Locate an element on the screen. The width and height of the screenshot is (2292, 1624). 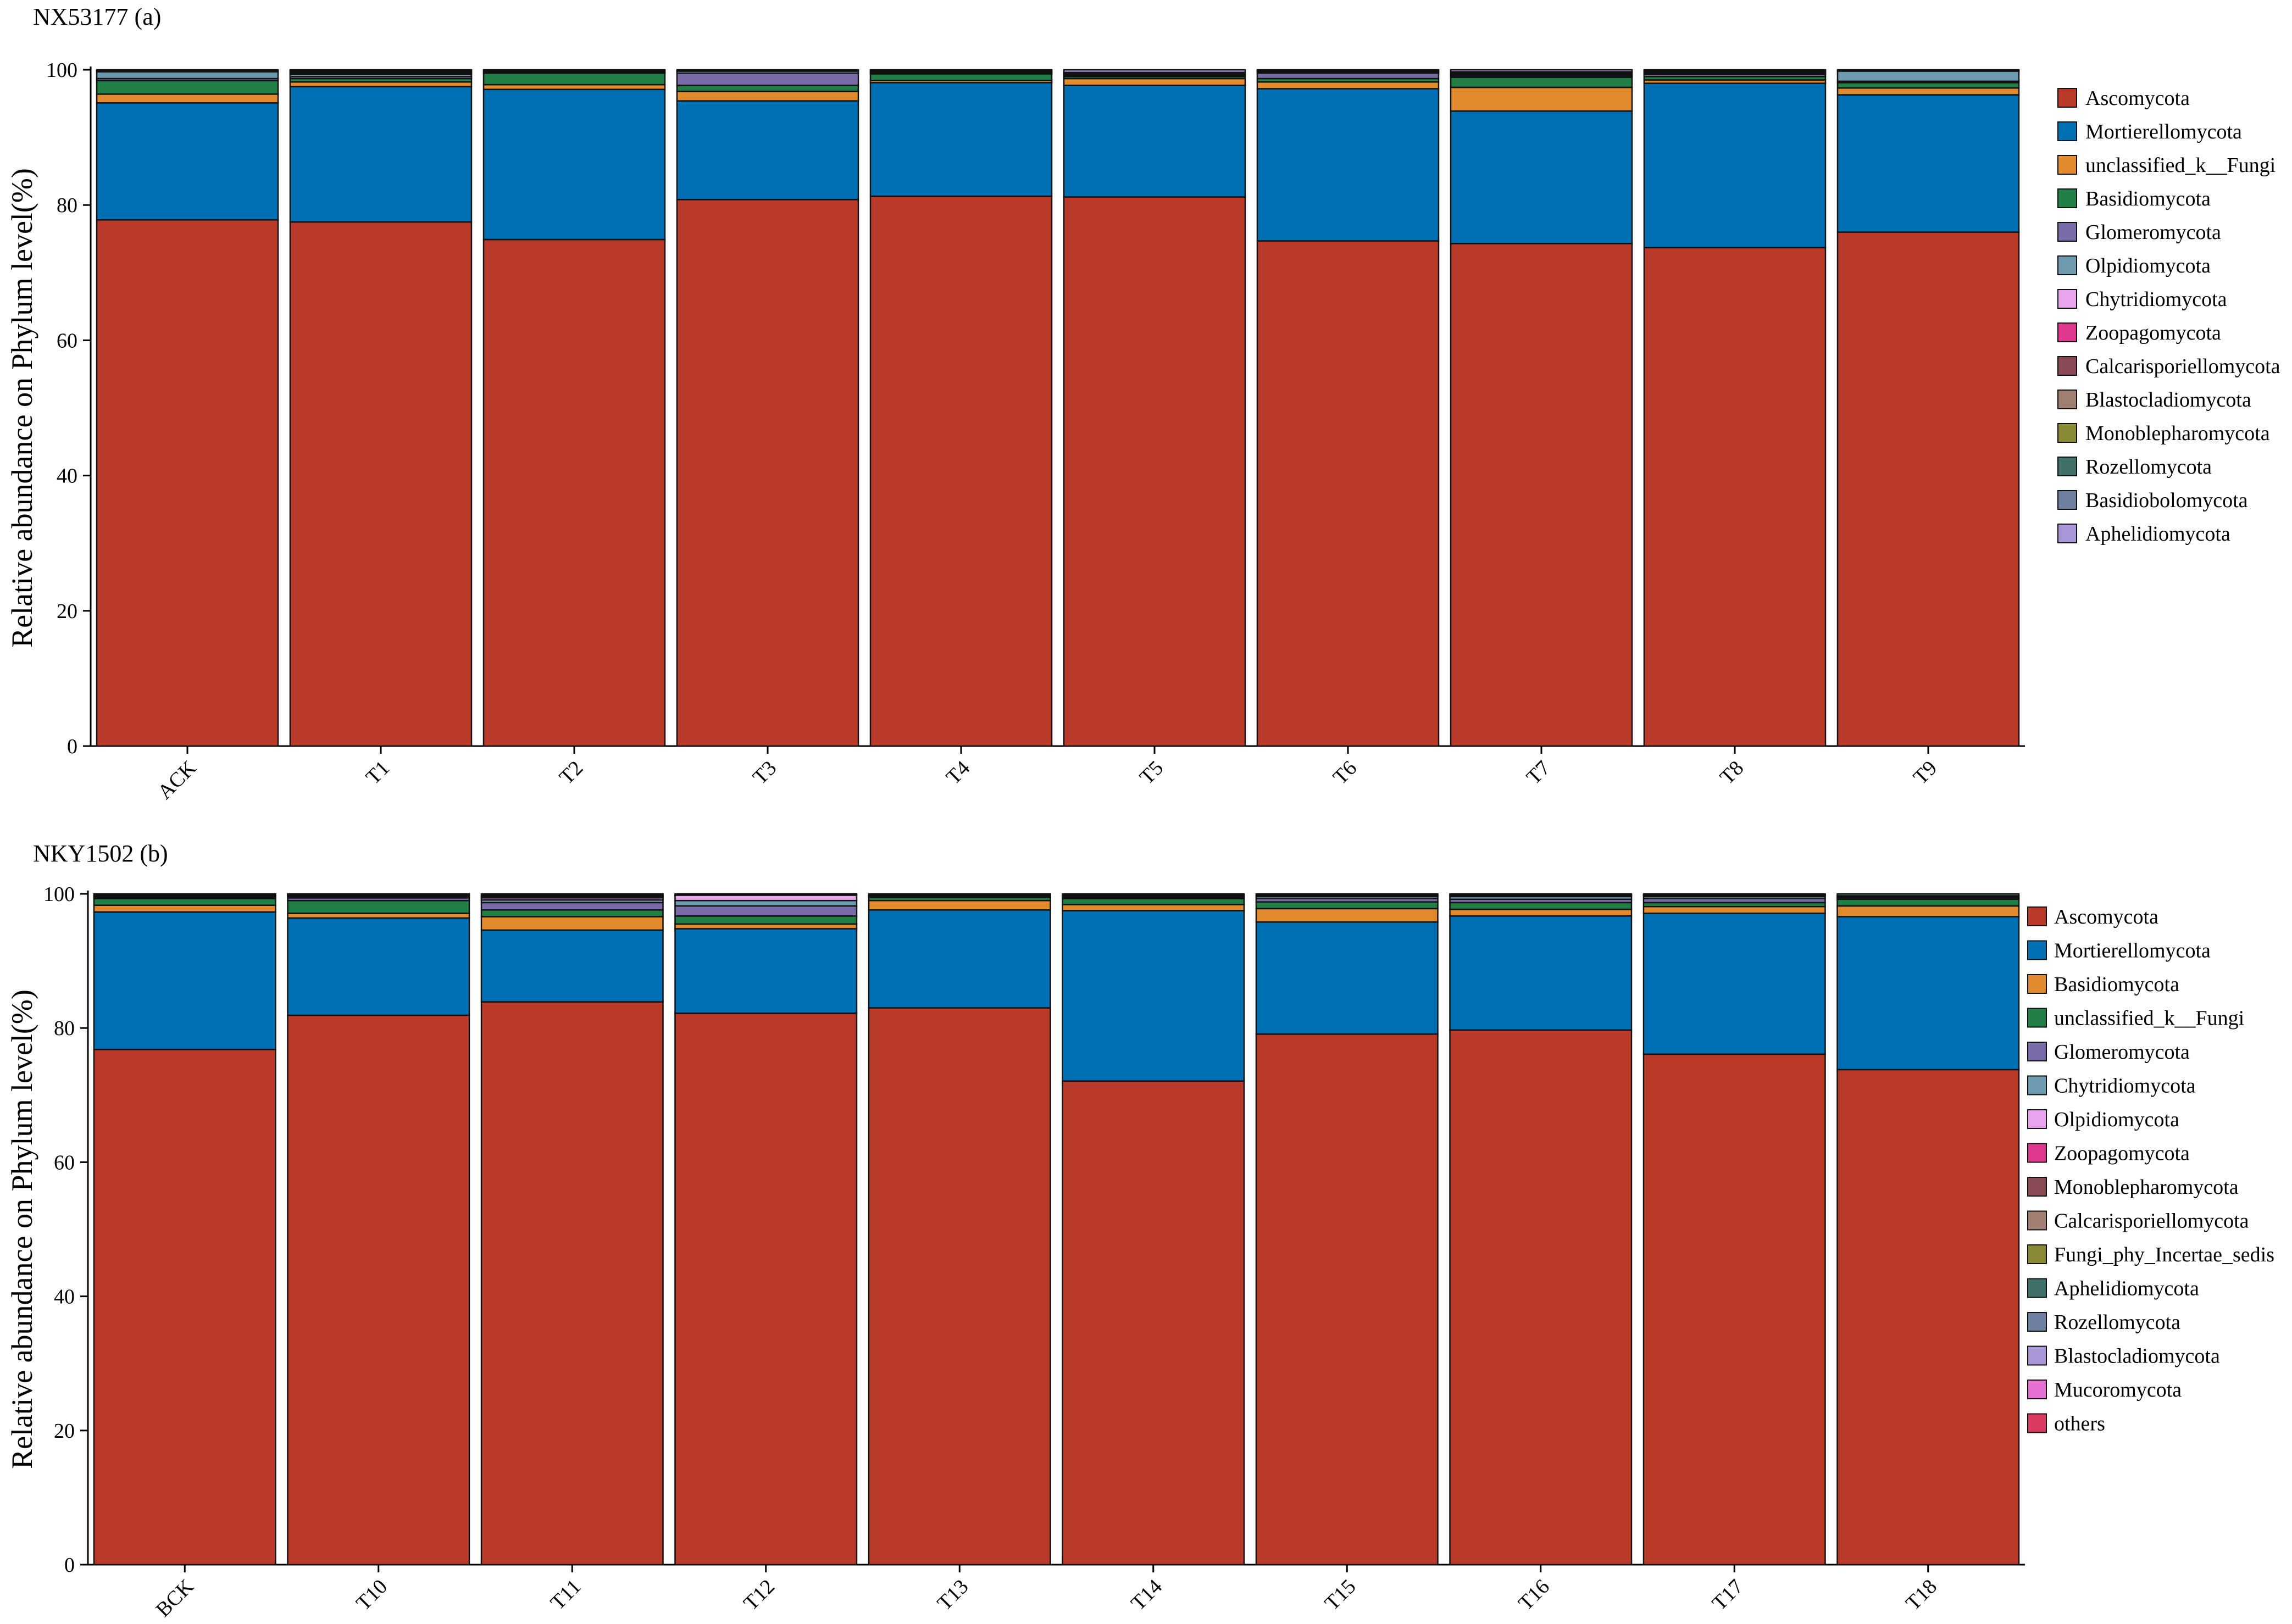
bar-segment-bck-ascomycota is located at coordinates (184, 1307).